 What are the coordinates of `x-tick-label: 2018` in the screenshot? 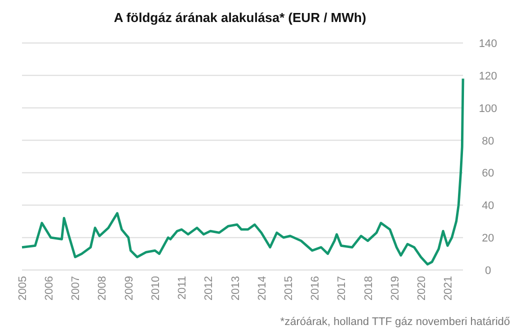 It's located at (368, 288).